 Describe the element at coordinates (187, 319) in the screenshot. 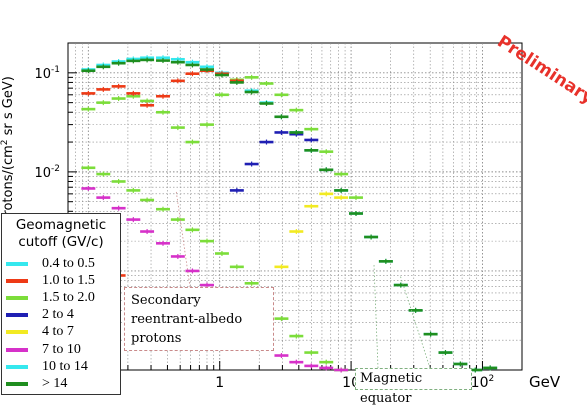

I see `annotation-line-2: reentrant-albedo` at that location.